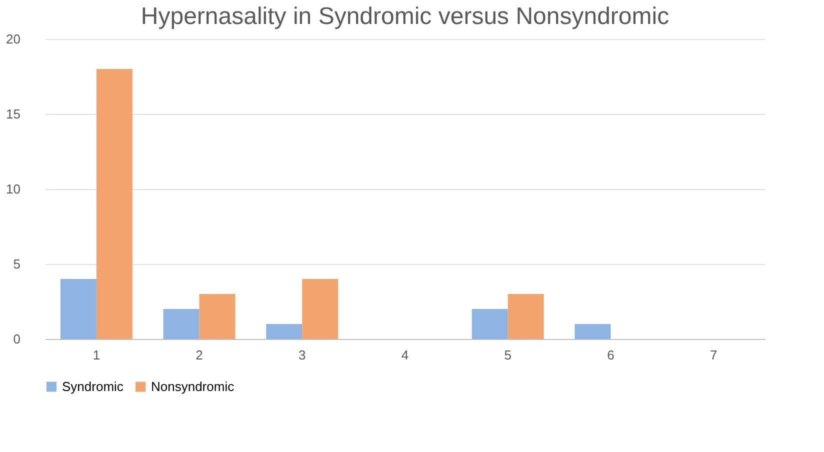  Describe the element at coordinates (16, 264) in the screenshot. I see `y-tick-label: 5` at that location.